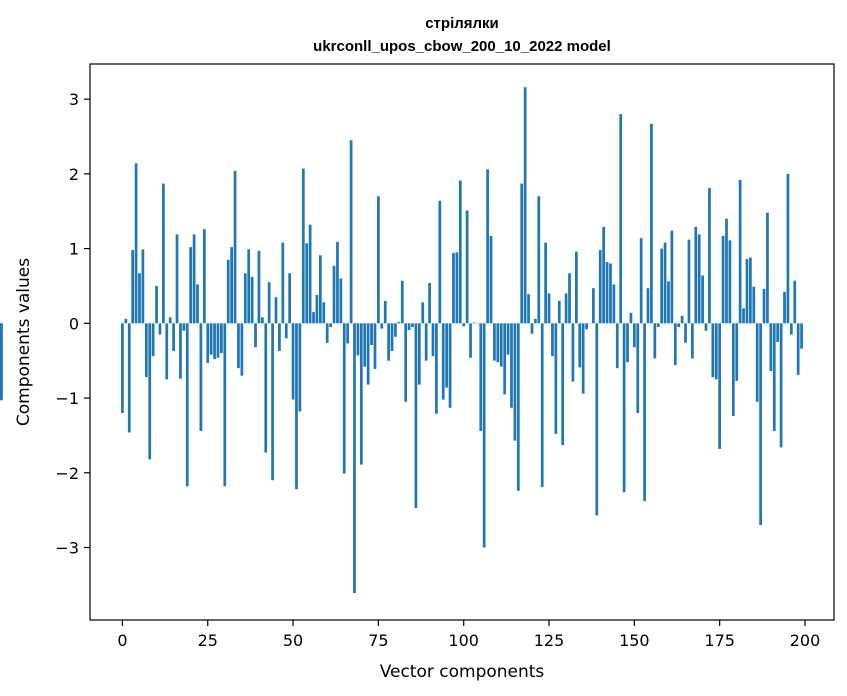 The image size is (847, 696). I want to click on x-tick-label: 25, so click(208, 640).